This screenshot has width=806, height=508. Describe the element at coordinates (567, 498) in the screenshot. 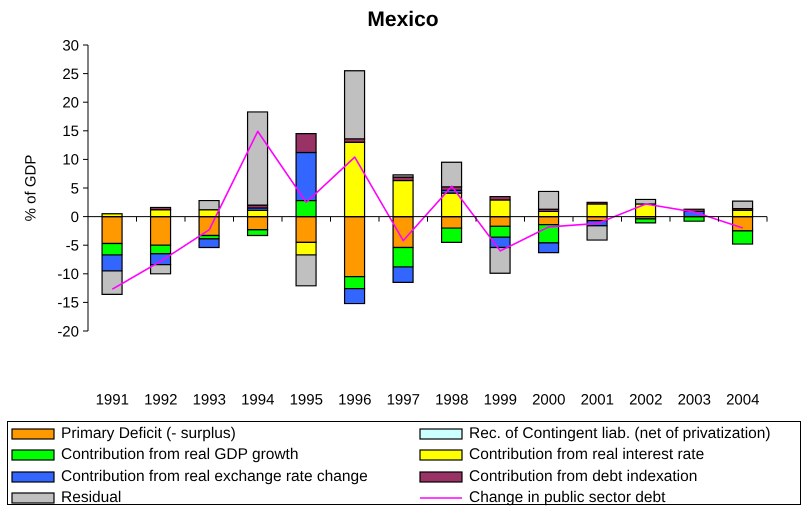

I see `legend-label: Change in public sector debt` at that location.